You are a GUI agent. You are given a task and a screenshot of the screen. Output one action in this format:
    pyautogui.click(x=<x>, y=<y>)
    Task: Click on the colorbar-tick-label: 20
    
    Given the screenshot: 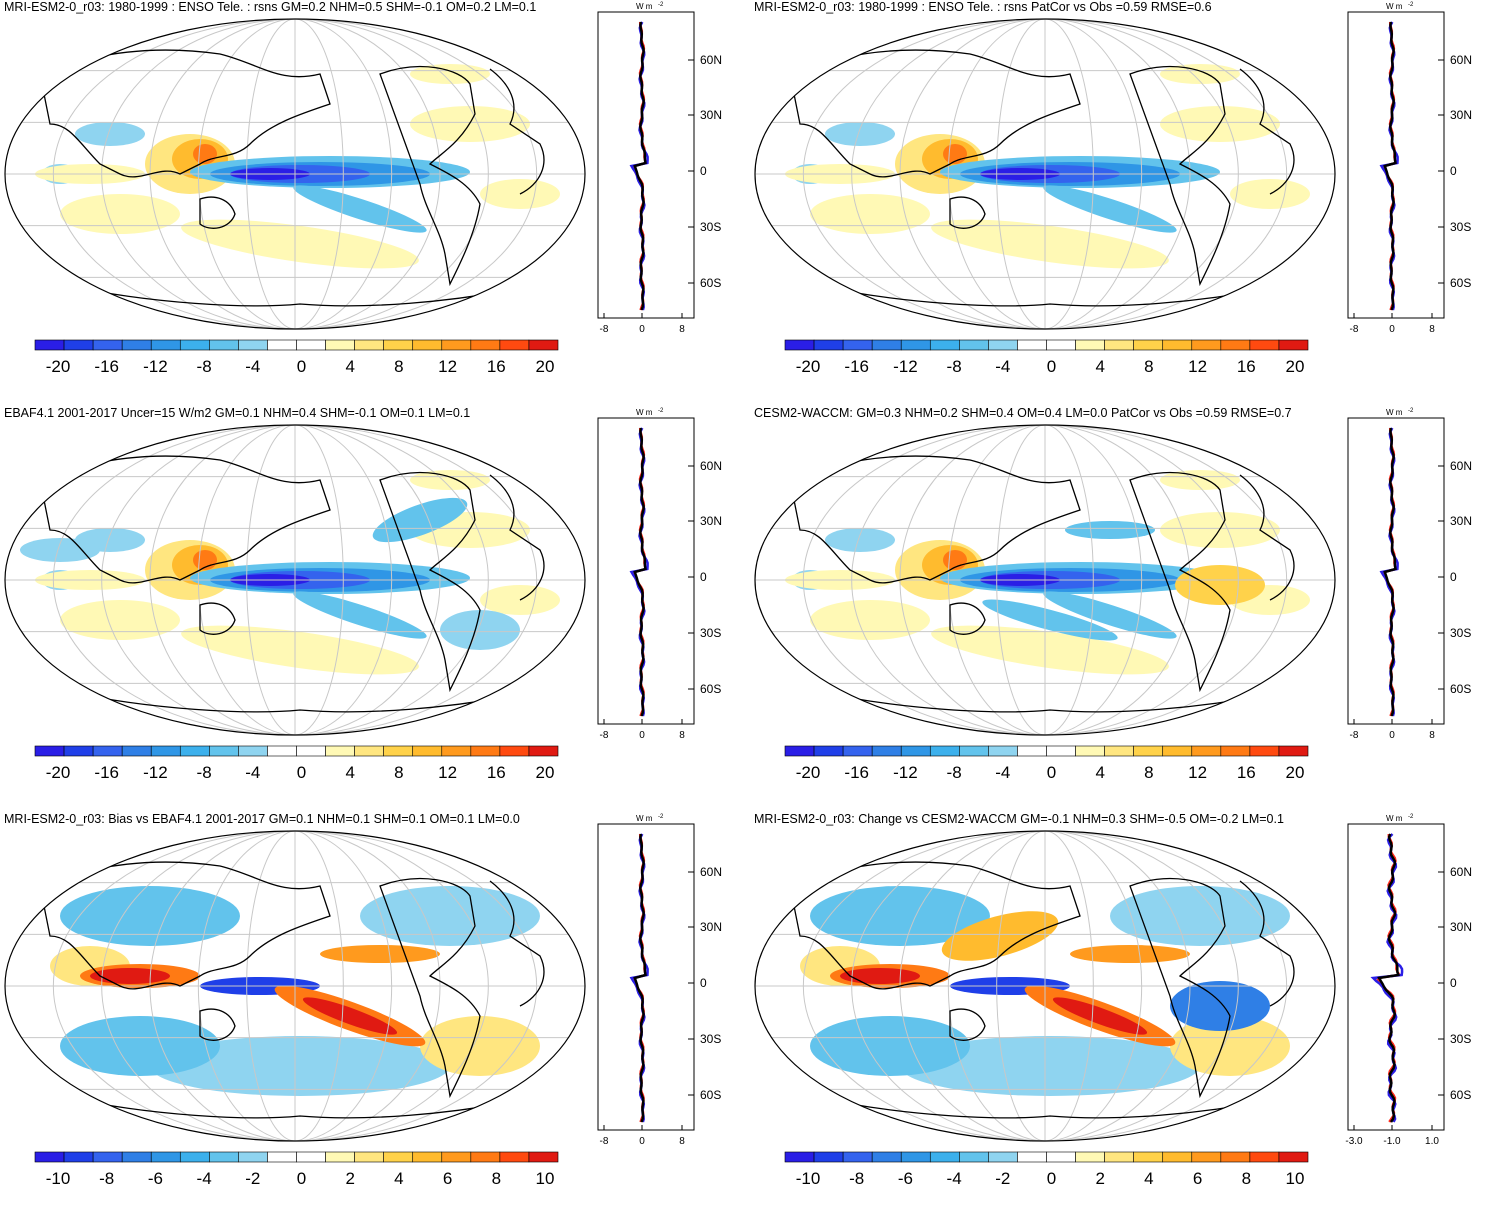 What is the action you would take?
    pyautogui.click(x=1295, y=366)
    